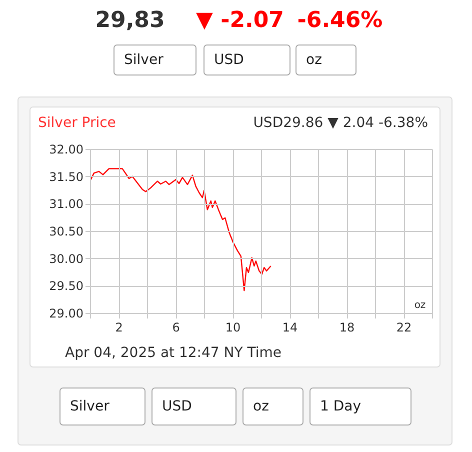 The width and height of the screenshot is (472, 452). Describe the element at coordinates (173, 353) in the screenshot. I see `text: Apr 04, 2025 at 12:47 NY Time` at that location.